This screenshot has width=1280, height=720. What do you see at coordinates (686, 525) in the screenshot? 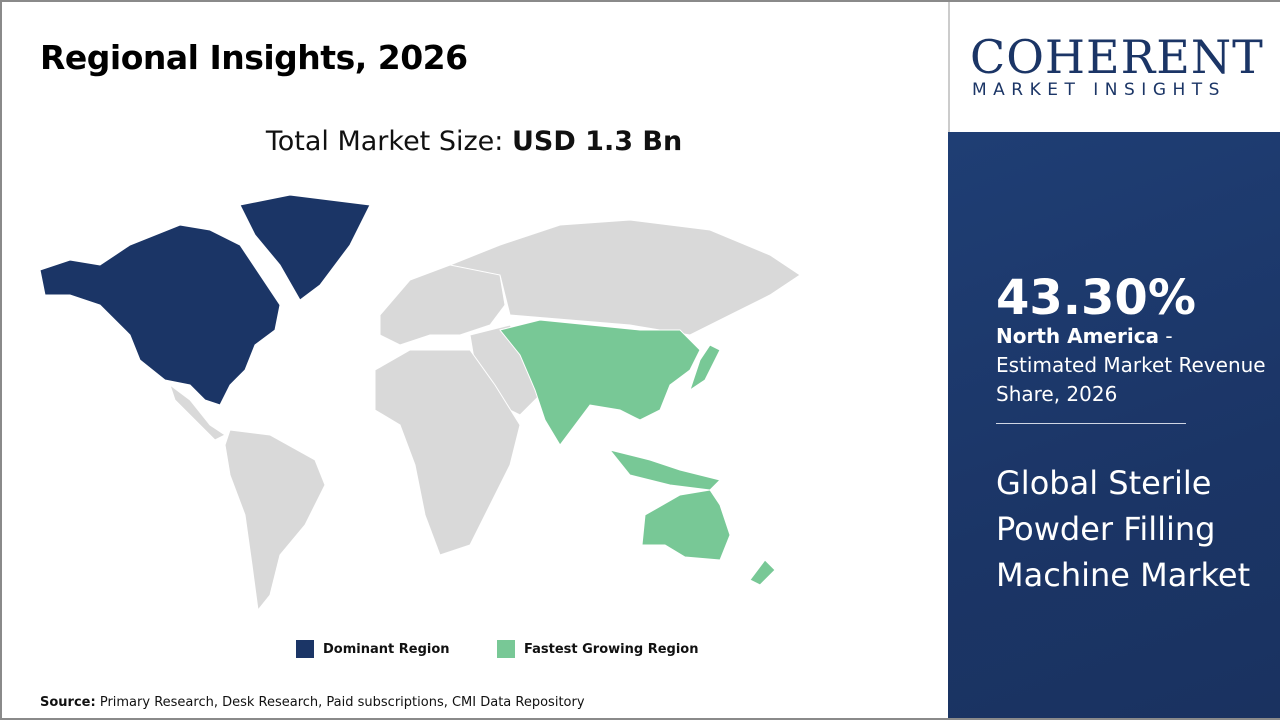
I see `map-australia` at bounding box center [686, 525].